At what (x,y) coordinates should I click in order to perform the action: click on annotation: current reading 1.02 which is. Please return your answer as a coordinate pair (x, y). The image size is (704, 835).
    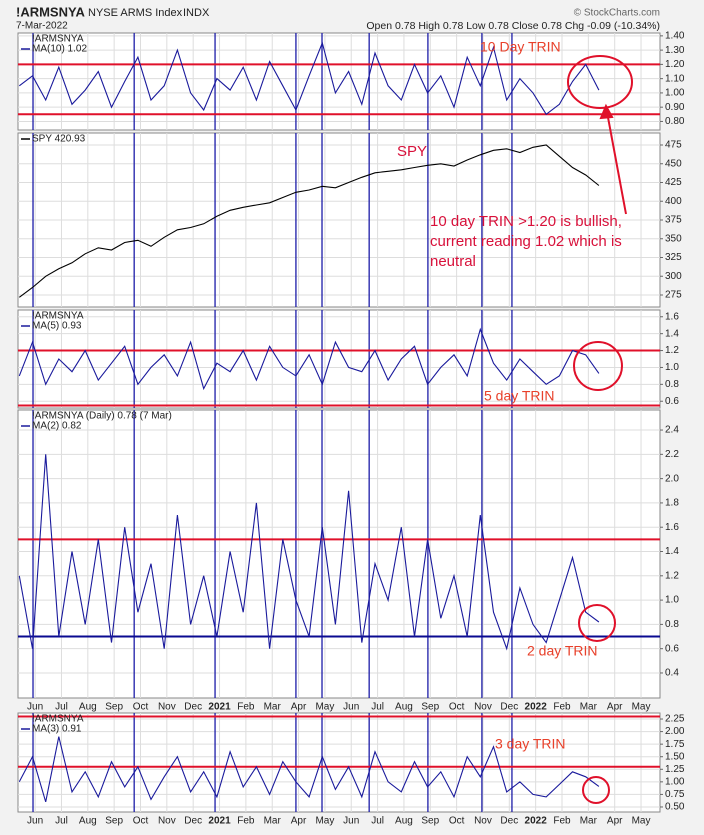
    Looking at the image, I should click on (526, 241).